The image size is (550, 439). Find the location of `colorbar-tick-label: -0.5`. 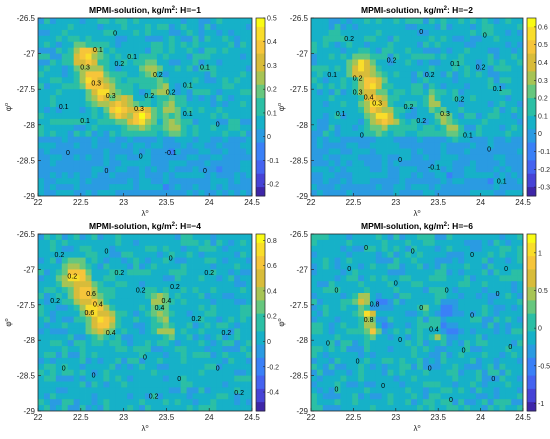

colorbar-tick-label: -0.5 is located at coordinates (544, 366).